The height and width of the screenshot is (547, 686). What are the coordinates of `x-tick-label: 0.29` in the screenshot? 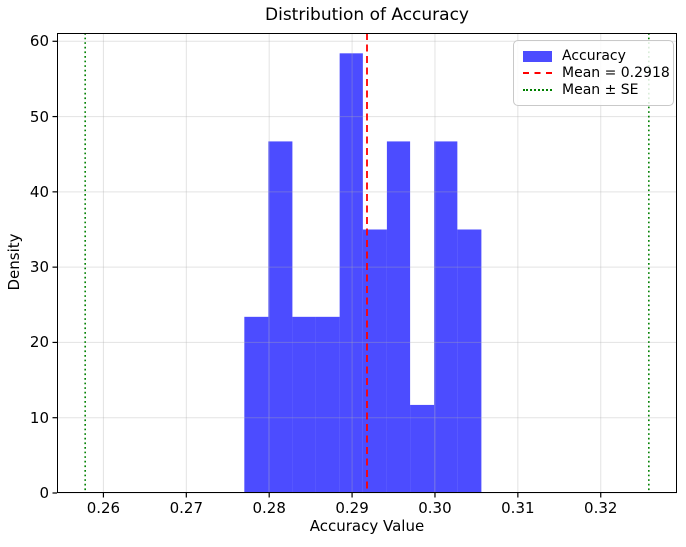 It's located at (352, 508).